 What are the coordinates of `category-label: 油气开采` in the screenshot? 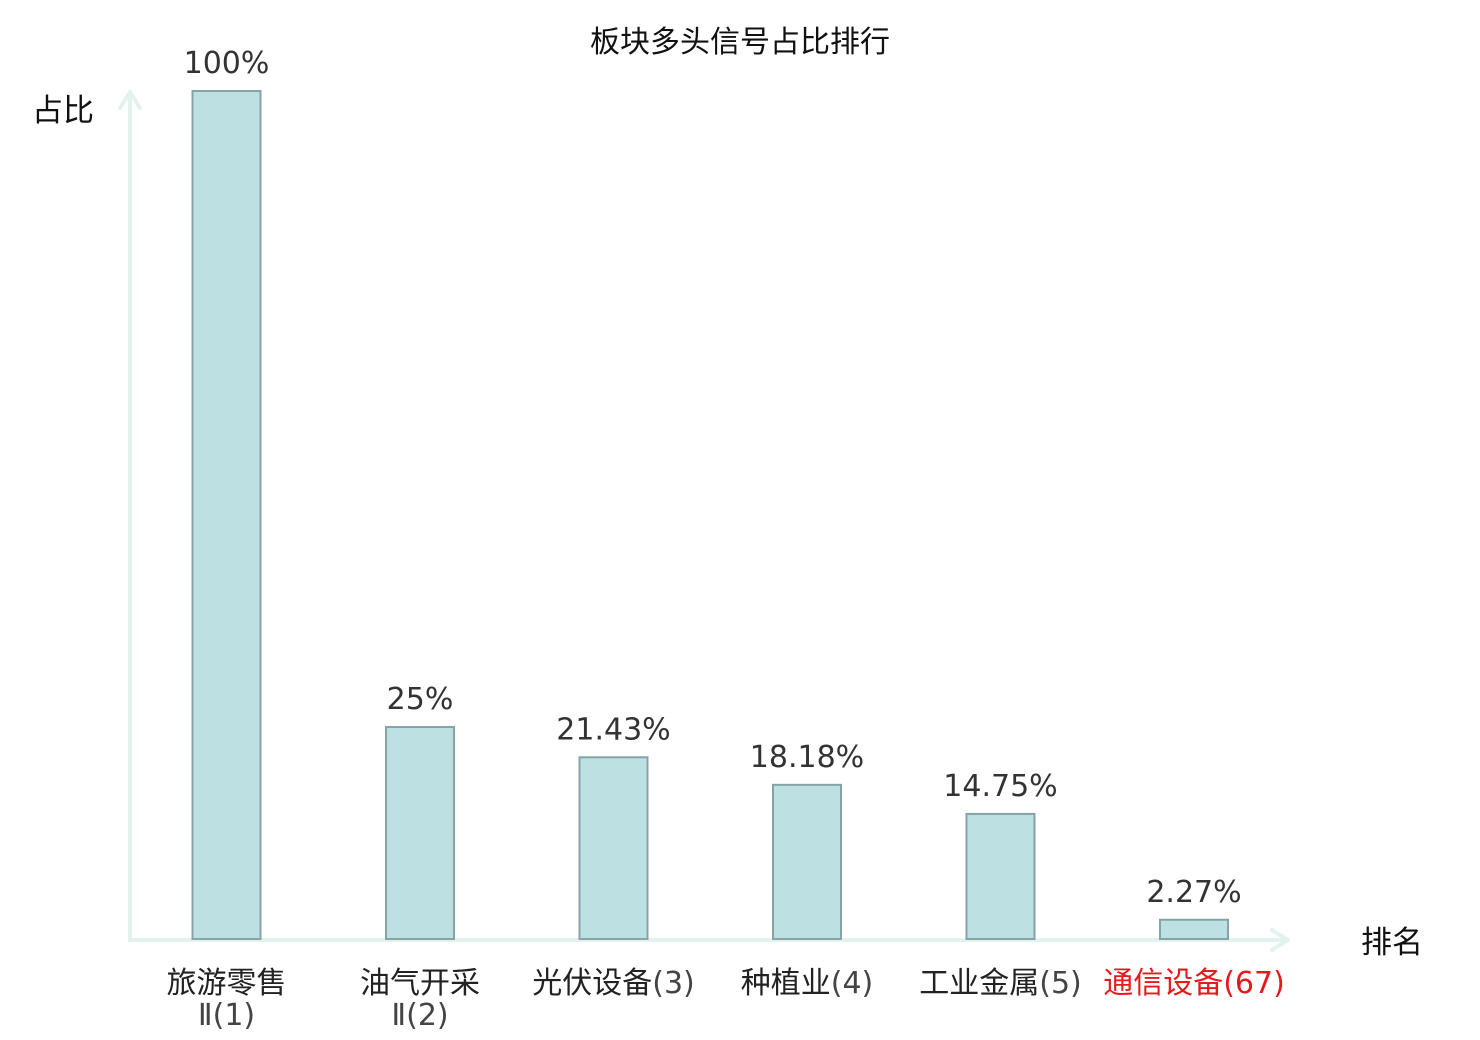 It's located at (420, 983).